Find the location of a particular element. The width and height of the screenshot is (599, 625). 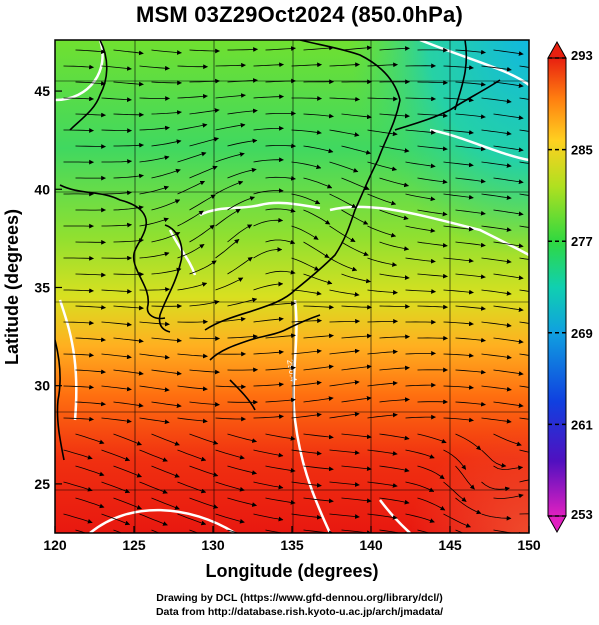

x-tick-label: 145 is located at coordinates (450, 545).